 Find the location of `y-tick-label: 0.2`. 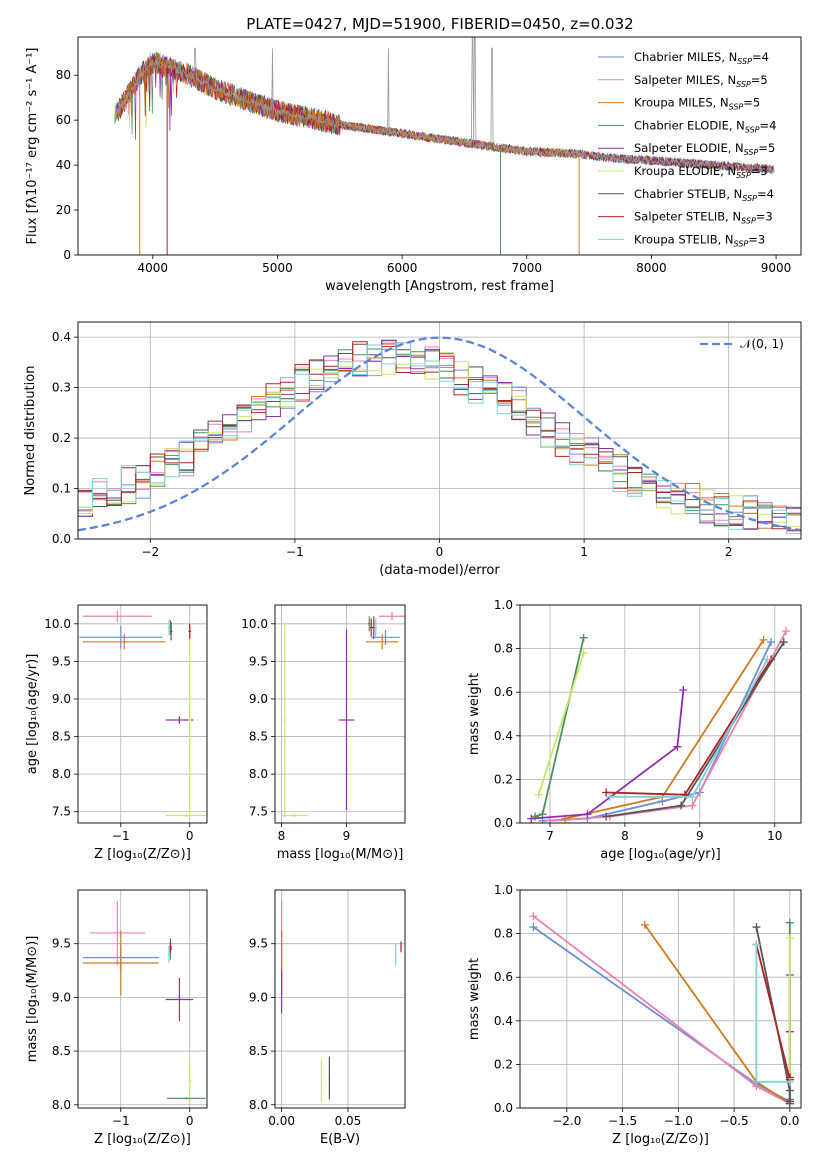

y-tick-label: 0.2 is located at coordinates (503, 1064).